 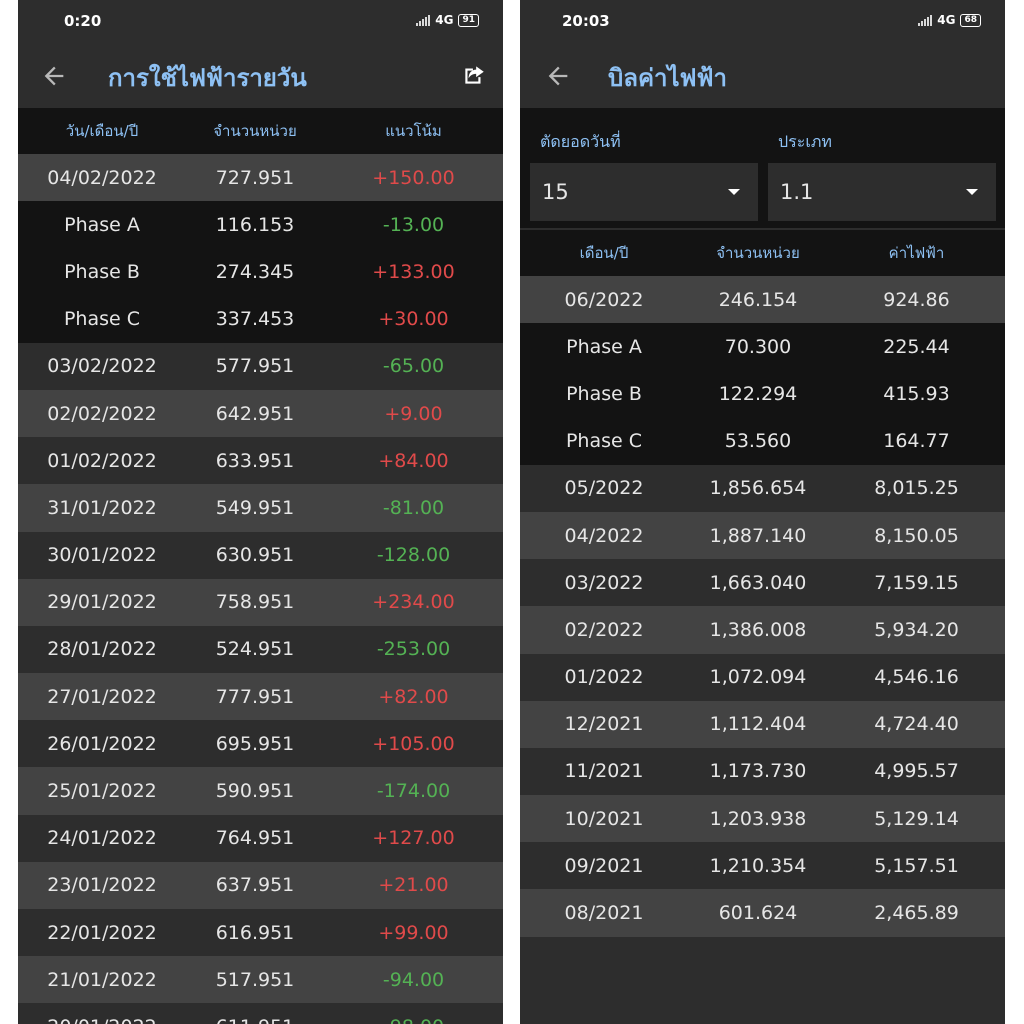 What do you see at coordinates (413, 838) in the screenshot?
I see `row-trend: +127.00` at bounding box center [413, 838].